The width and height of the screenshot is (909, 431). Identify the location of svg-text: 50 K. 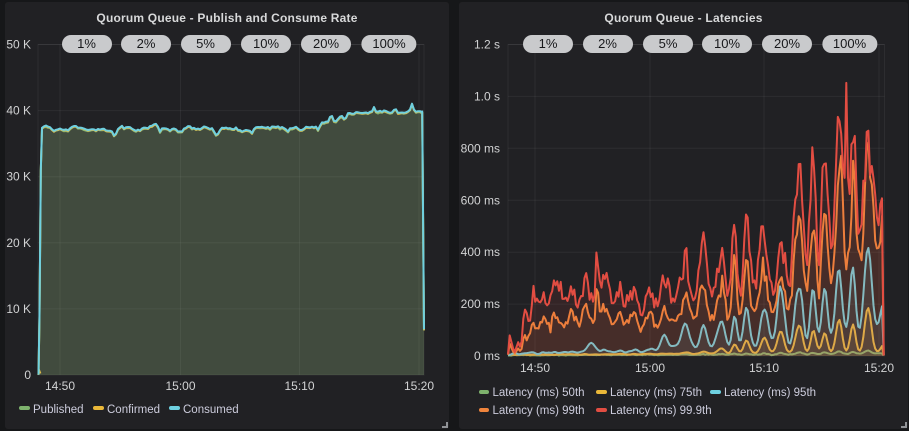
(18, 45).